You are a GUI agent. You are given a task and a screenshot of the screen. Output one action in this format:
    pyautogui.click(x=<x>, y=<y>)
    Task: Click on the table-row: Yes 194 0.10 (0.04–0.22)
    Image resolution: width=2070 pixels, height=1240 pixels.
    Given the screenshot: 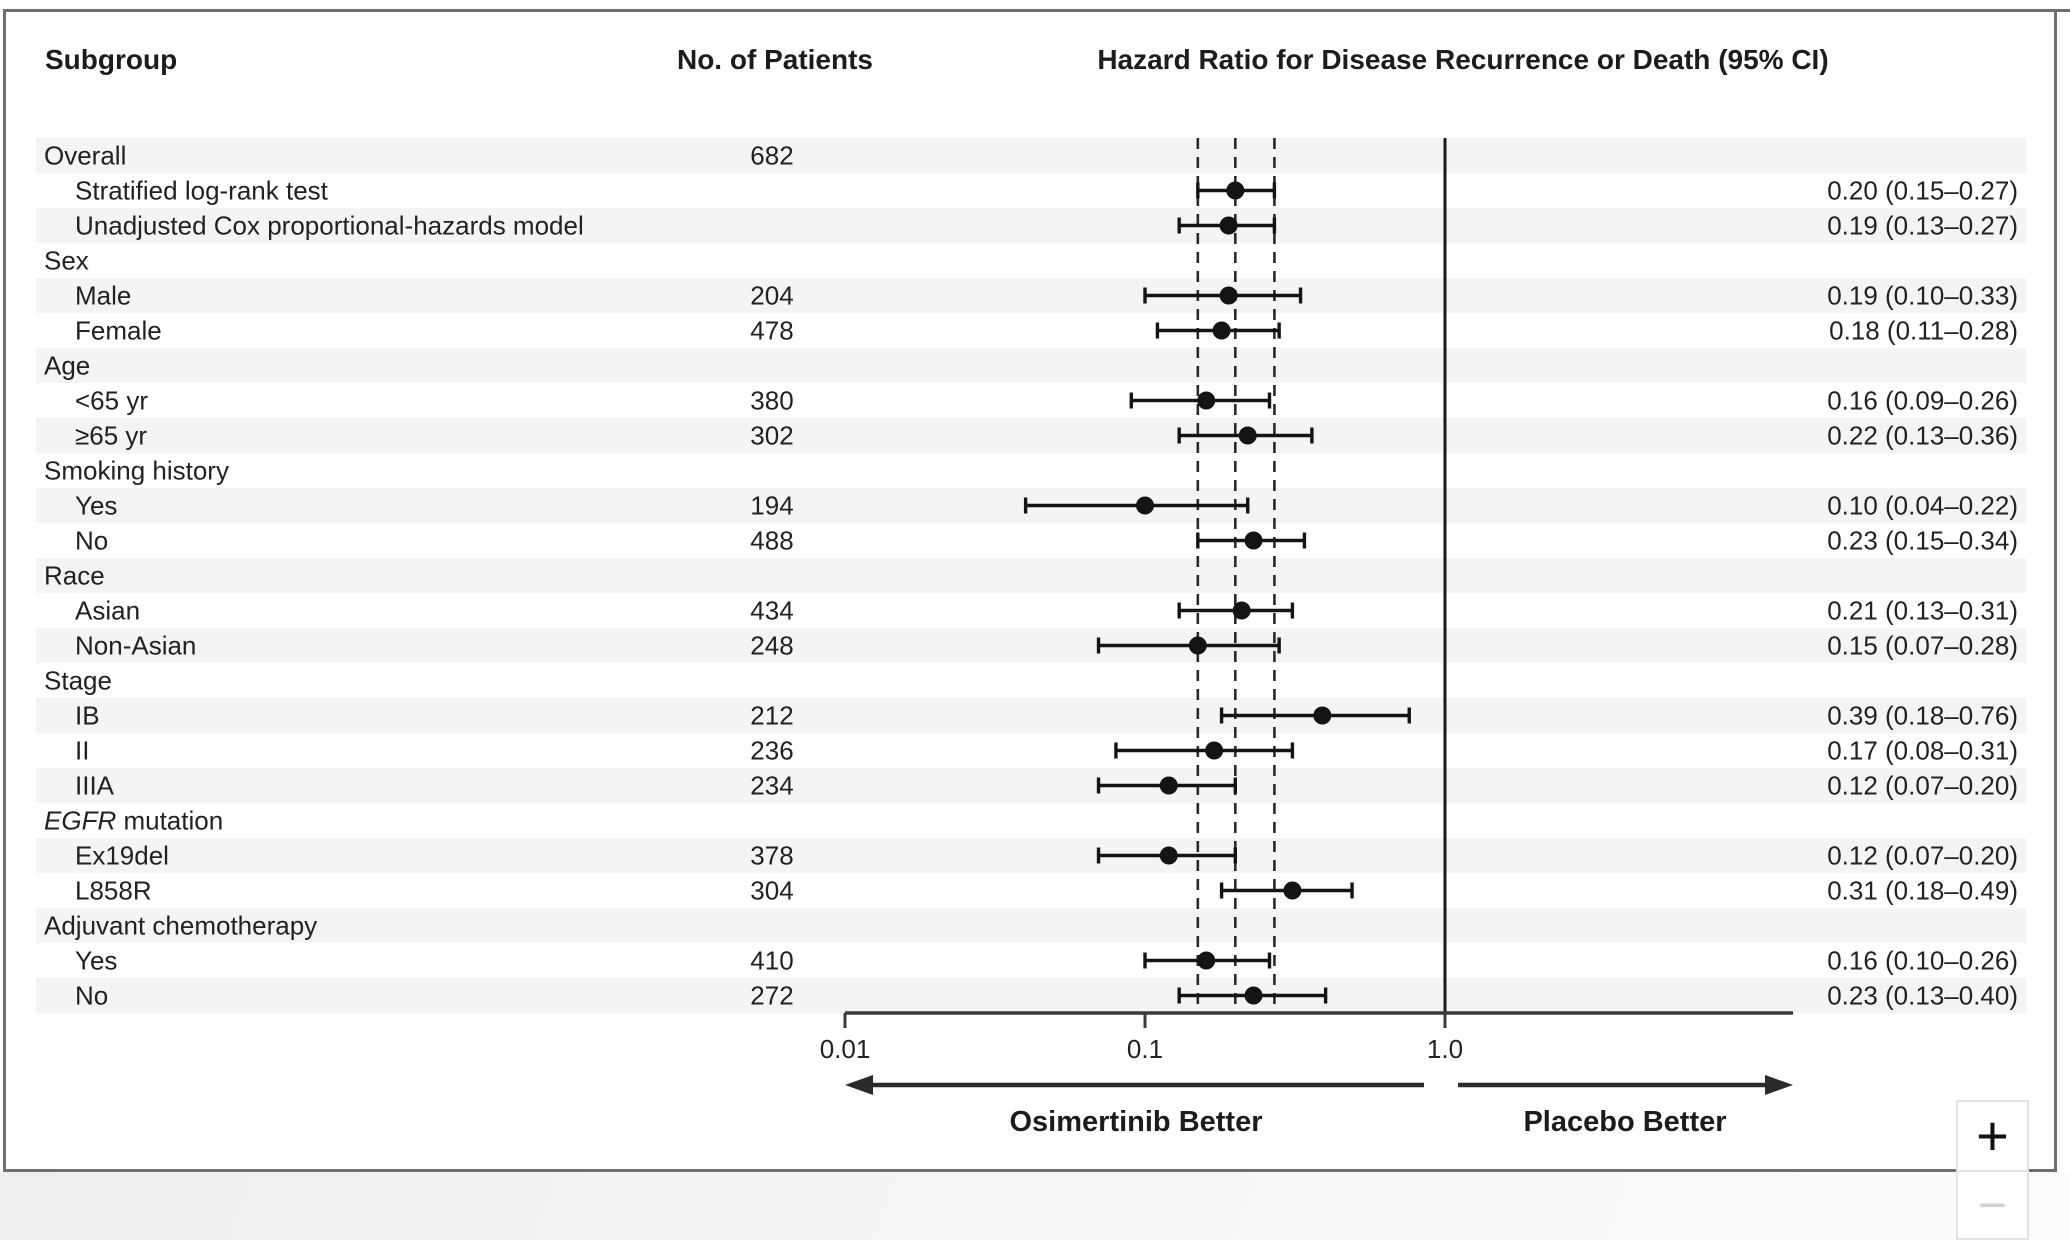 What is the action you would take?
    pyautogui.click(x=1031, y=505)
    